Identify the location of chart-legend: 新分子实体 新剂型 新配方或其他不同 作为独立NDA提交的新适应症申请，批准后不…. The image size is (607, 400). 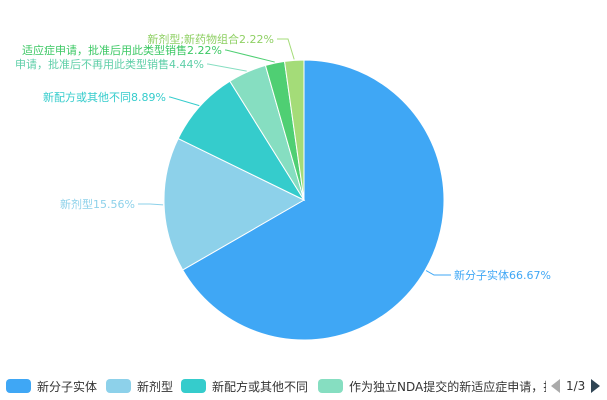
(303, 386).